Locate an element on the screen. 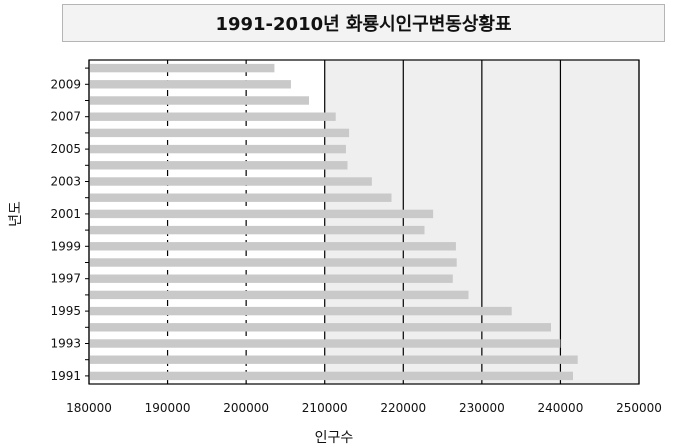 The width and height of the screenshot is (675, 448). x-tick-label-200000: 200000 is located at coordinates (246, 408).